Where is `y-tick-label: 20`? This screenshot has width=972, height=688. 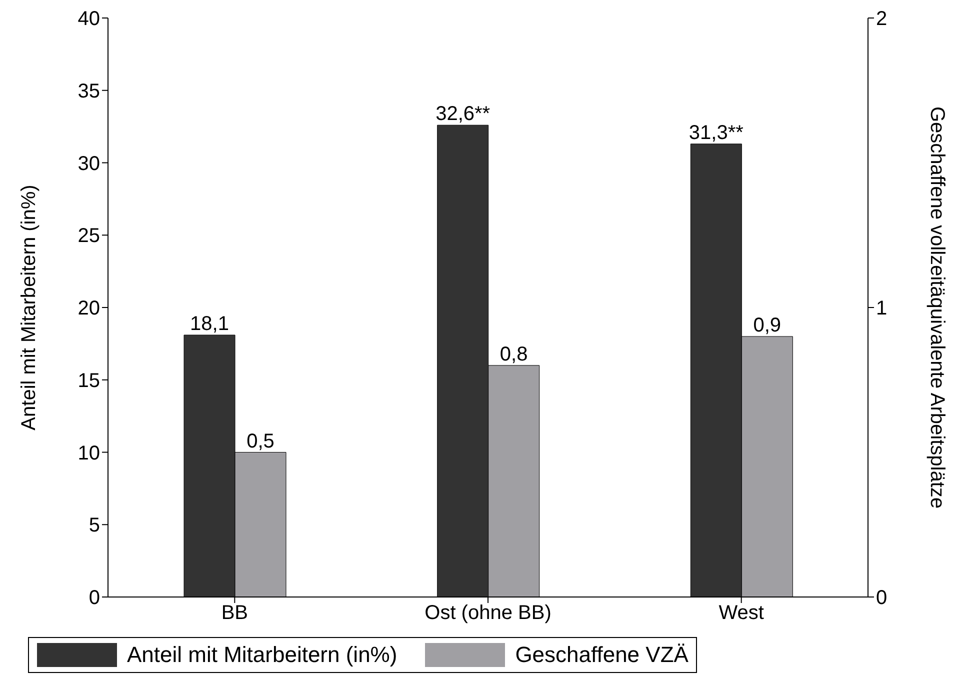 y-tick-label: 20 is located at coordinates (89, 309).